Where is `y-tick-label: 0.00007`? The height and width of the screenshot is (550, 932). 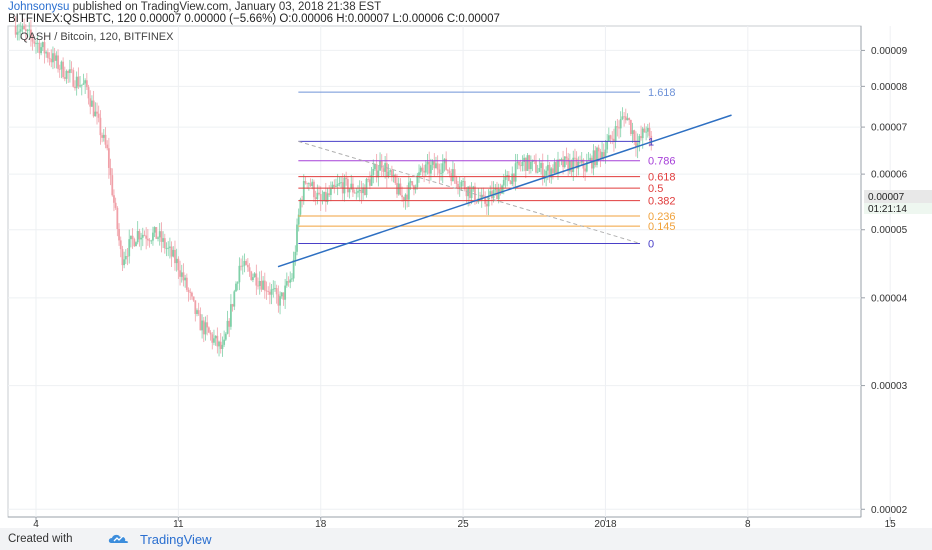 y-tick-label: 0.00007 is located at coordinates (889, 128).